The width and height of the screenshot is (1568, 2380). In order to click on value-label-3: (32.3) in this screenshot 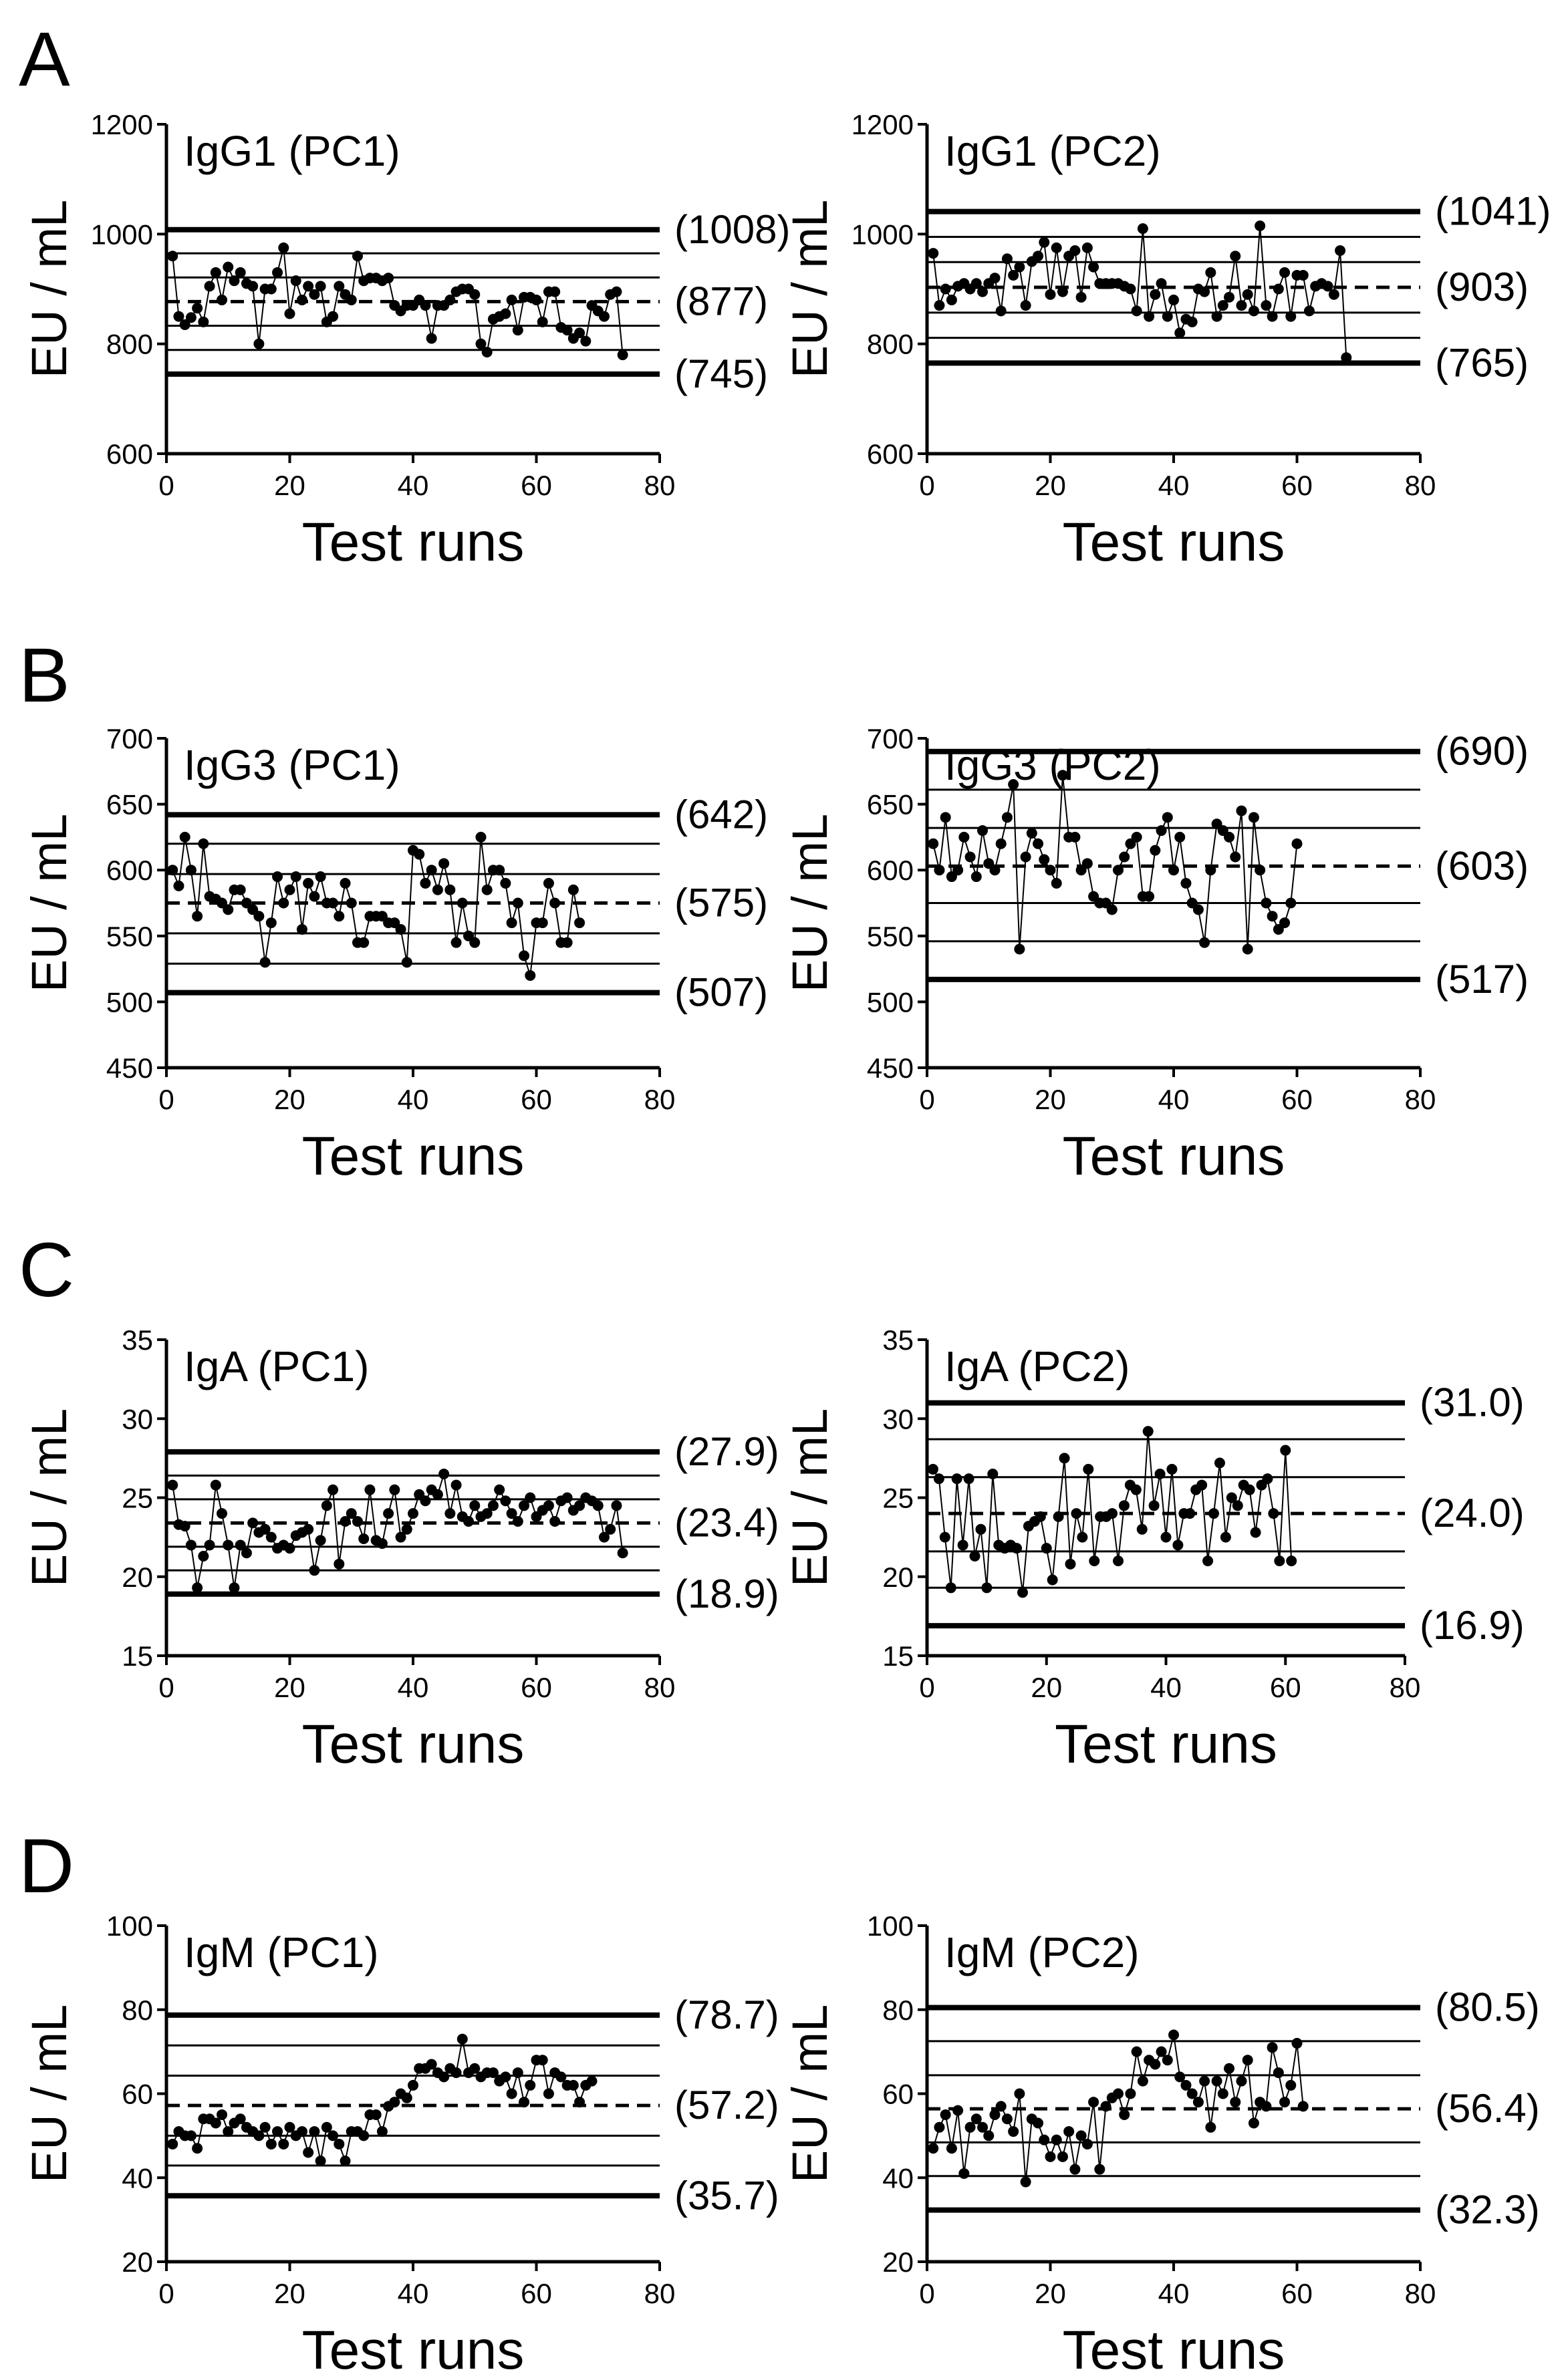, I will do `click(1487, 2210)`.